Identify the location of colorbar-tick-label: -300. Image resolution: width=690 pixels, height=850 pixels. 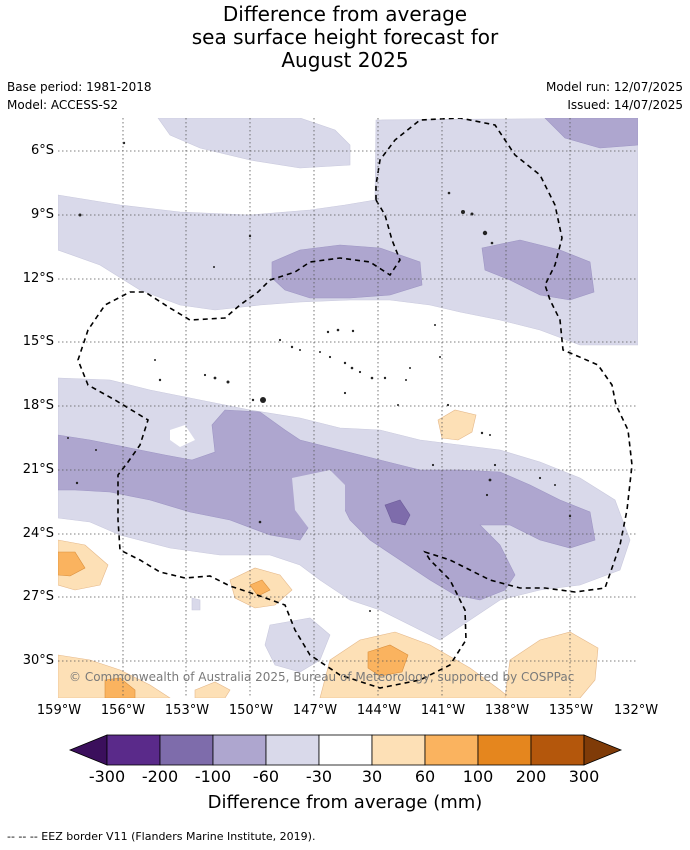
(107, 776).